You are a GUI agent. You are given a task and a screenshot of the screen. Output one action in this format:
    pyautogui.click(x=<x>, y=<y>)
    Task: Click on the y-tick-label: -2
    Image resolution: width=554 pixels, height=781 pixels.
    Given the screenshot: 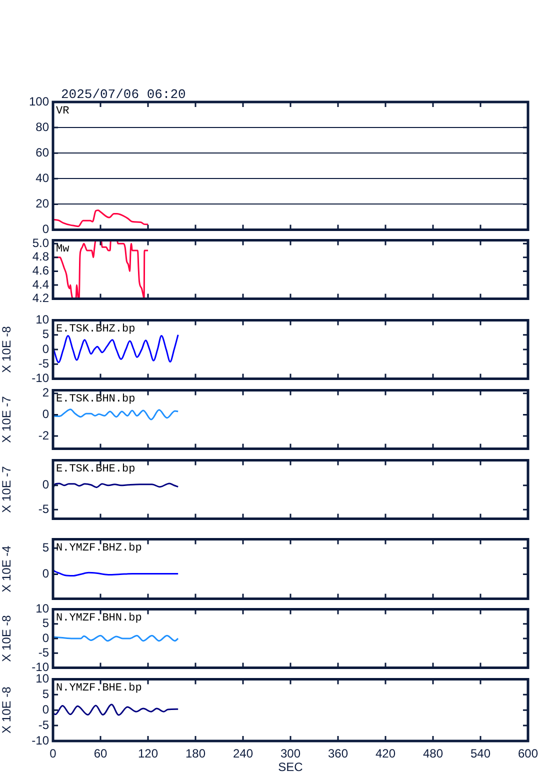 What is the action you would take?
    pyautogui.click(x=44, y=435)
    